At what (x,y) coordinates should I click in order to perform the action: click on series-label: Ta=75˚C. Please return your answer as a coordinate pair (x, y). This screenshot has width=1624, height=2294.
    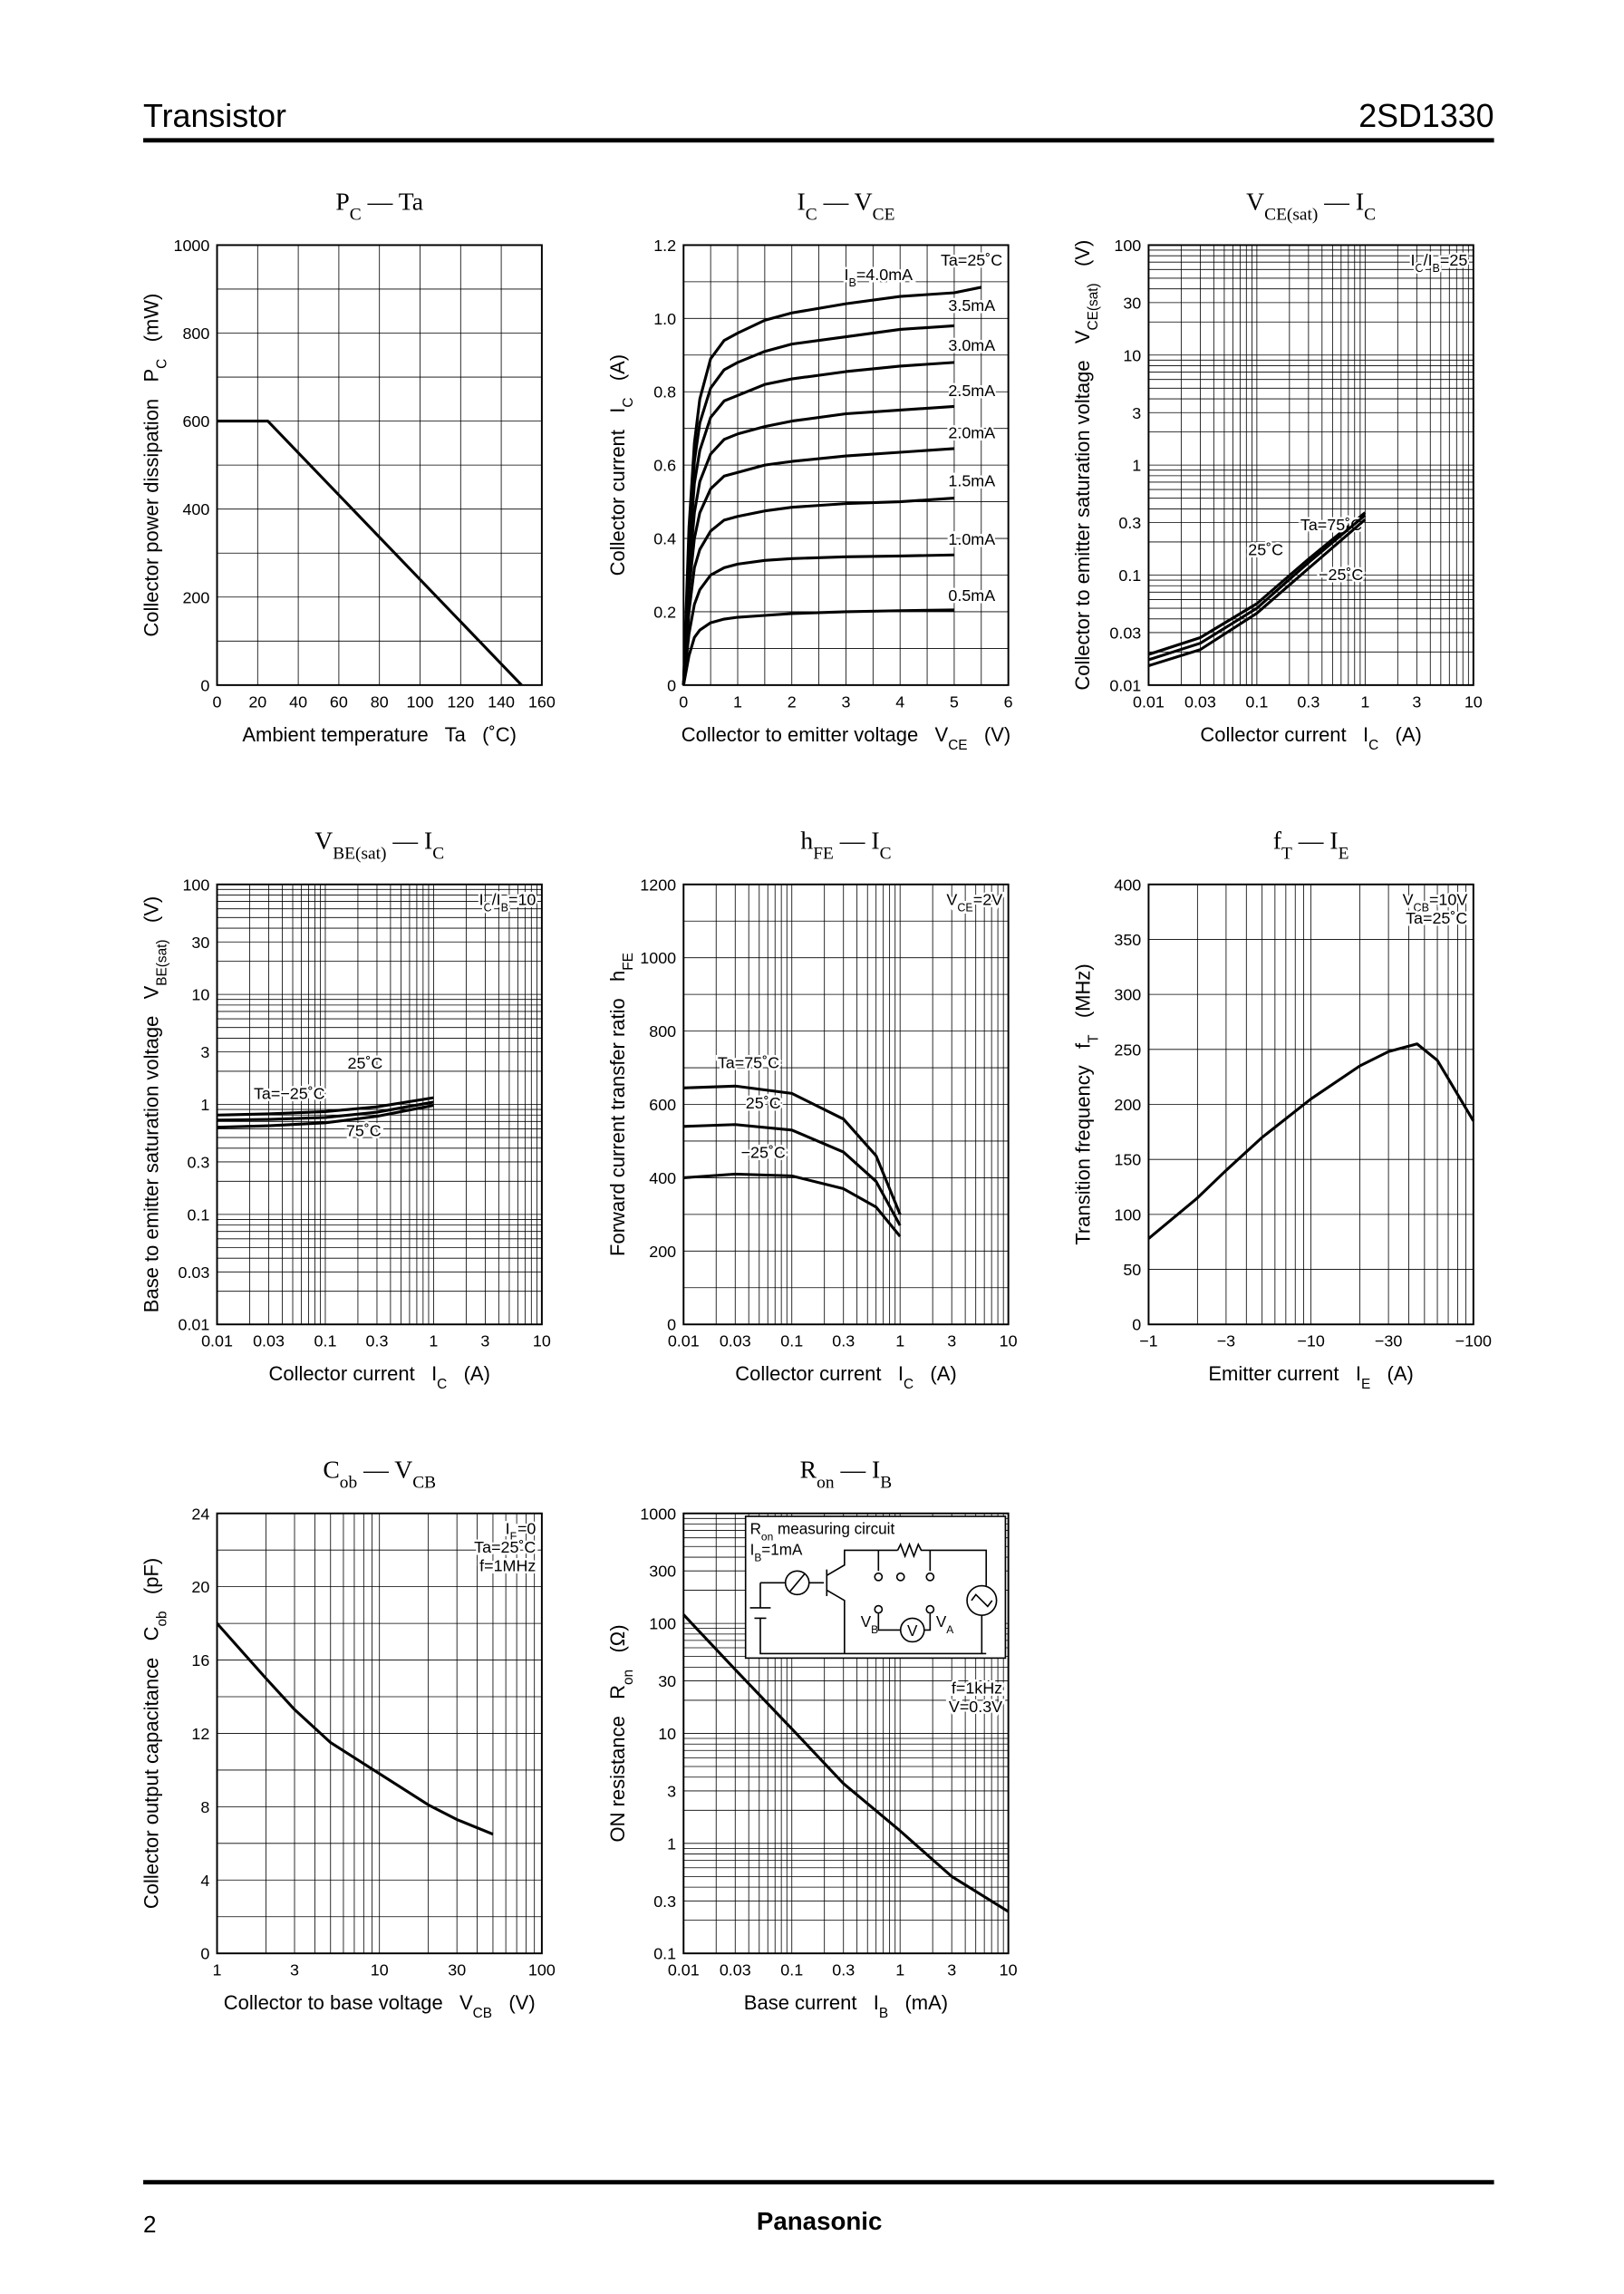
    Looking at the image, I should click on (748, 1063).